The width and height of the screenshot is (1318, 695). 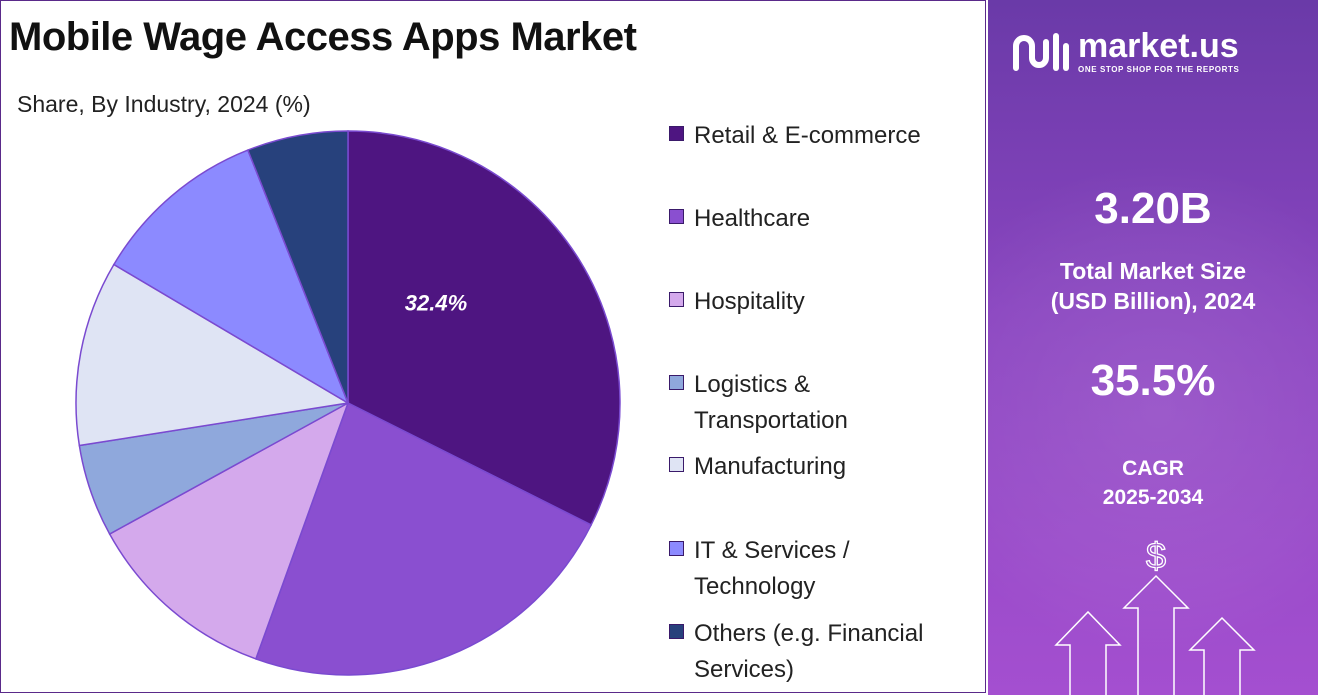 I want to click on market-size-value: 3.20B, so click(x=1153, y=208).